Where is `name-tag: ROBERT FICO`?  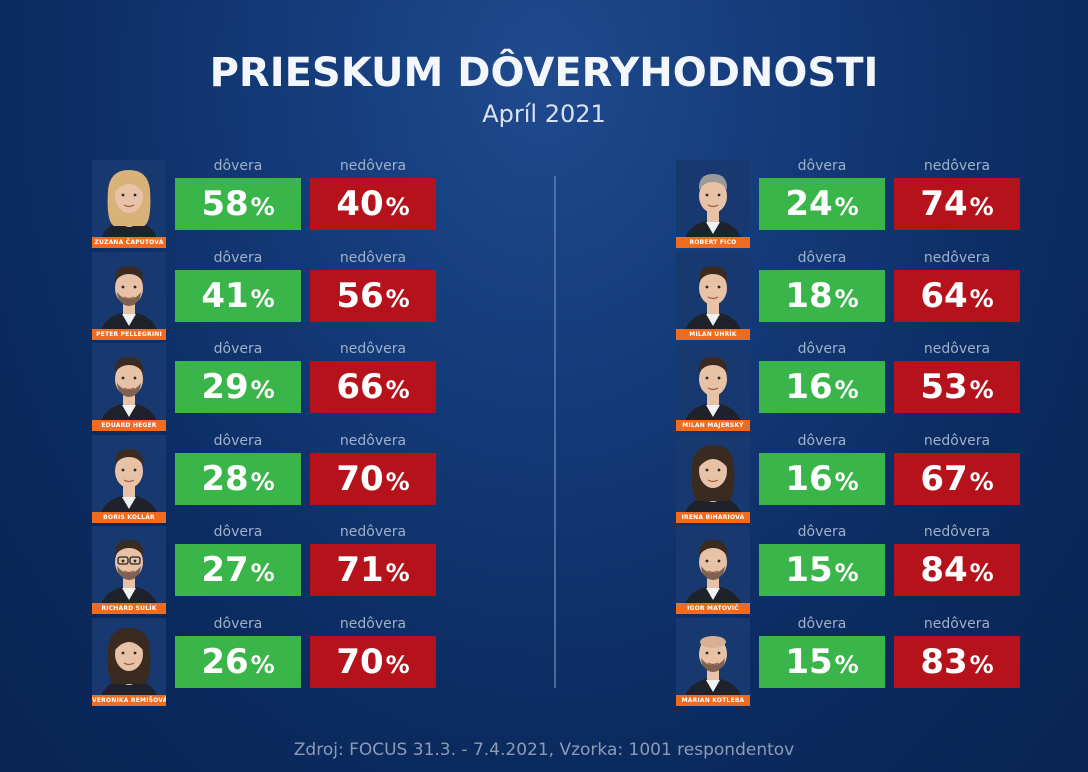 name-tag: ROBERT FICO is located at coordinates (713, 242).